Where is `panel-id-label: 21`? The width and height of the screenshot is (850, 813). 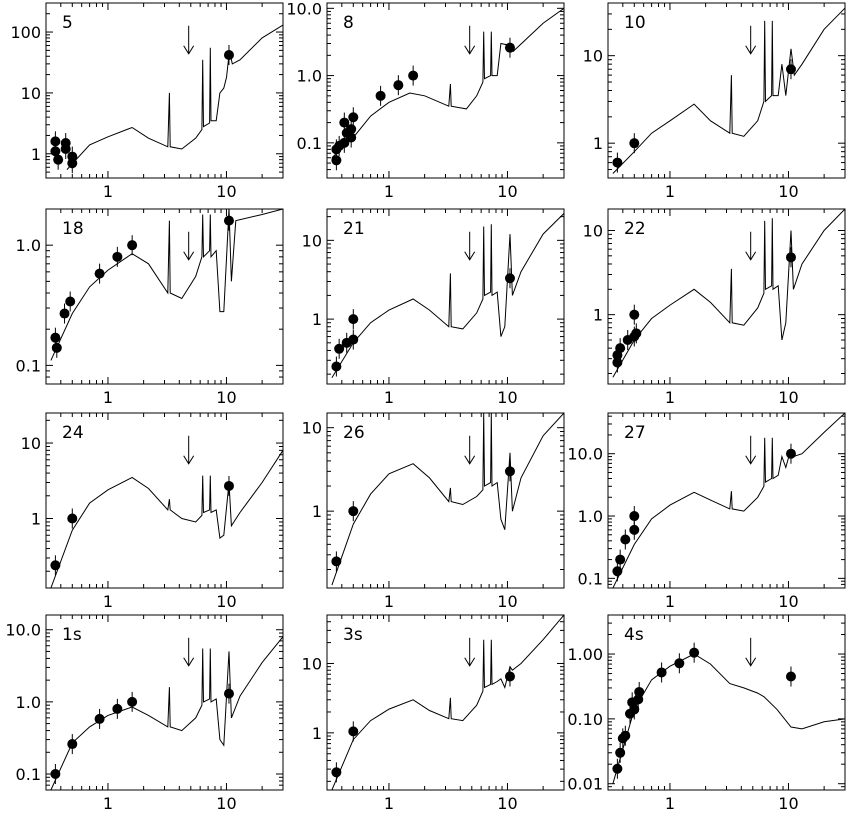 panel-id-label: 21 is located at coordinates (354, 229).